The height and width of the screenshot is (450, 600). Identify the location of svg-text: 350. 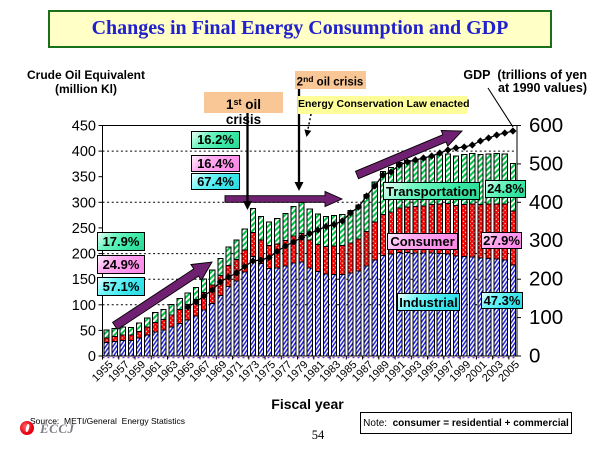
(84, 178).